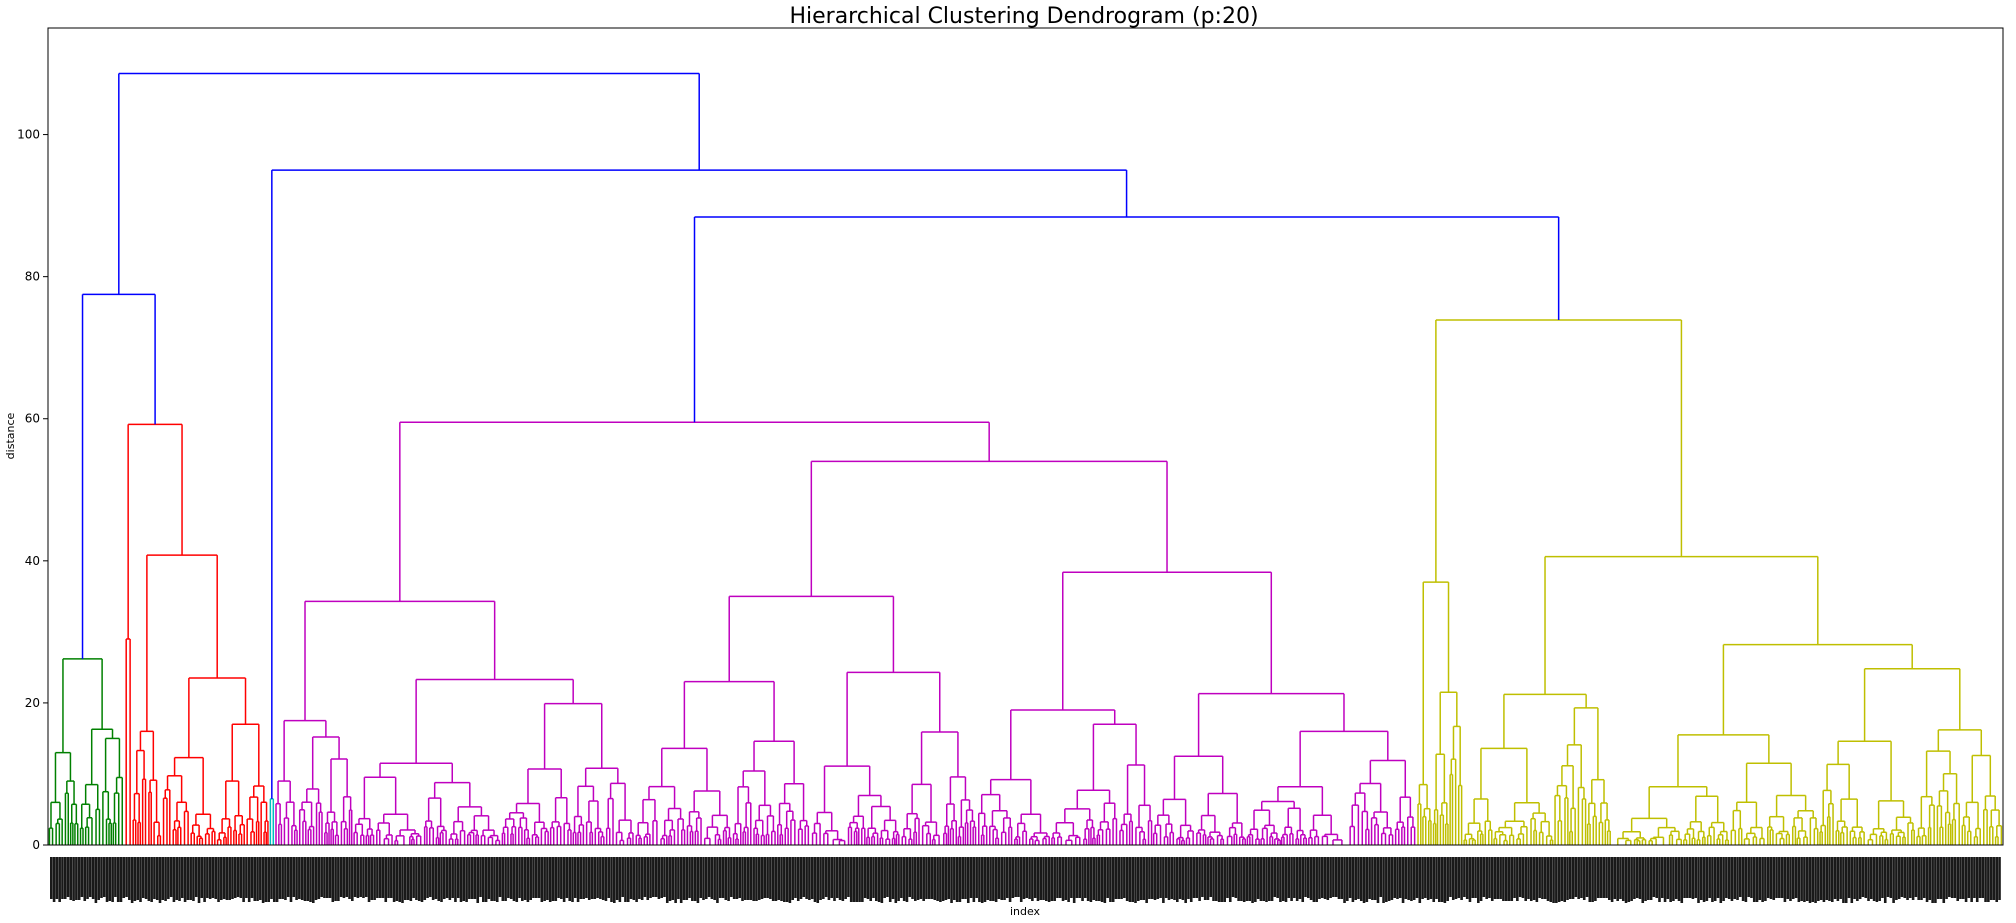  Describe the element at coordinates (36, 845) in the screenshot. I see `y-tick-label: 0` at that location.